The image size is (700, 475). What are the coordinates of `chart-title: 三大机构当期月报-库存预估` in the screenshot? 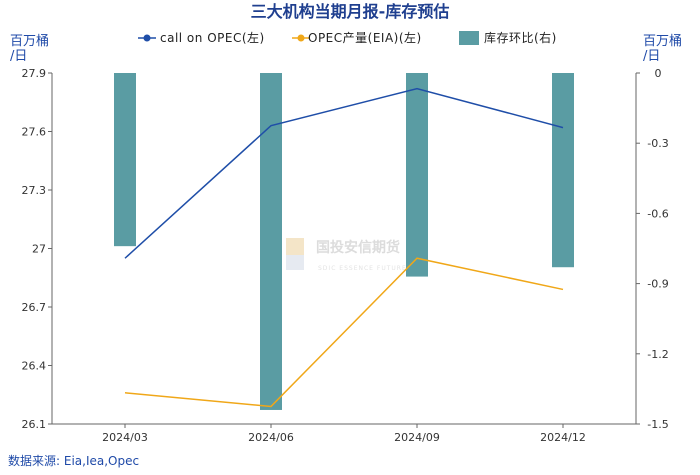 It's located at (350, 11).